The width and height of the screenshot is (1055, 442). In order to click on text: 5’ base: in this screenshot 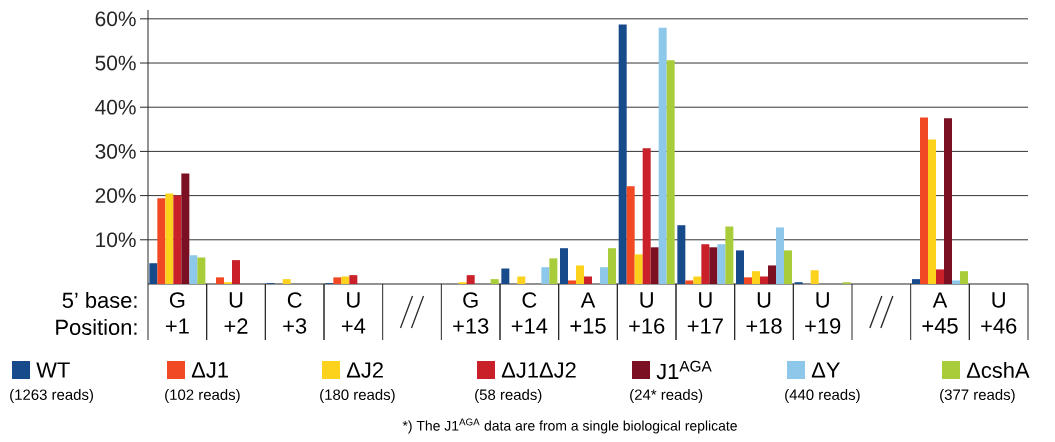, I will do `click(99, 300)`.